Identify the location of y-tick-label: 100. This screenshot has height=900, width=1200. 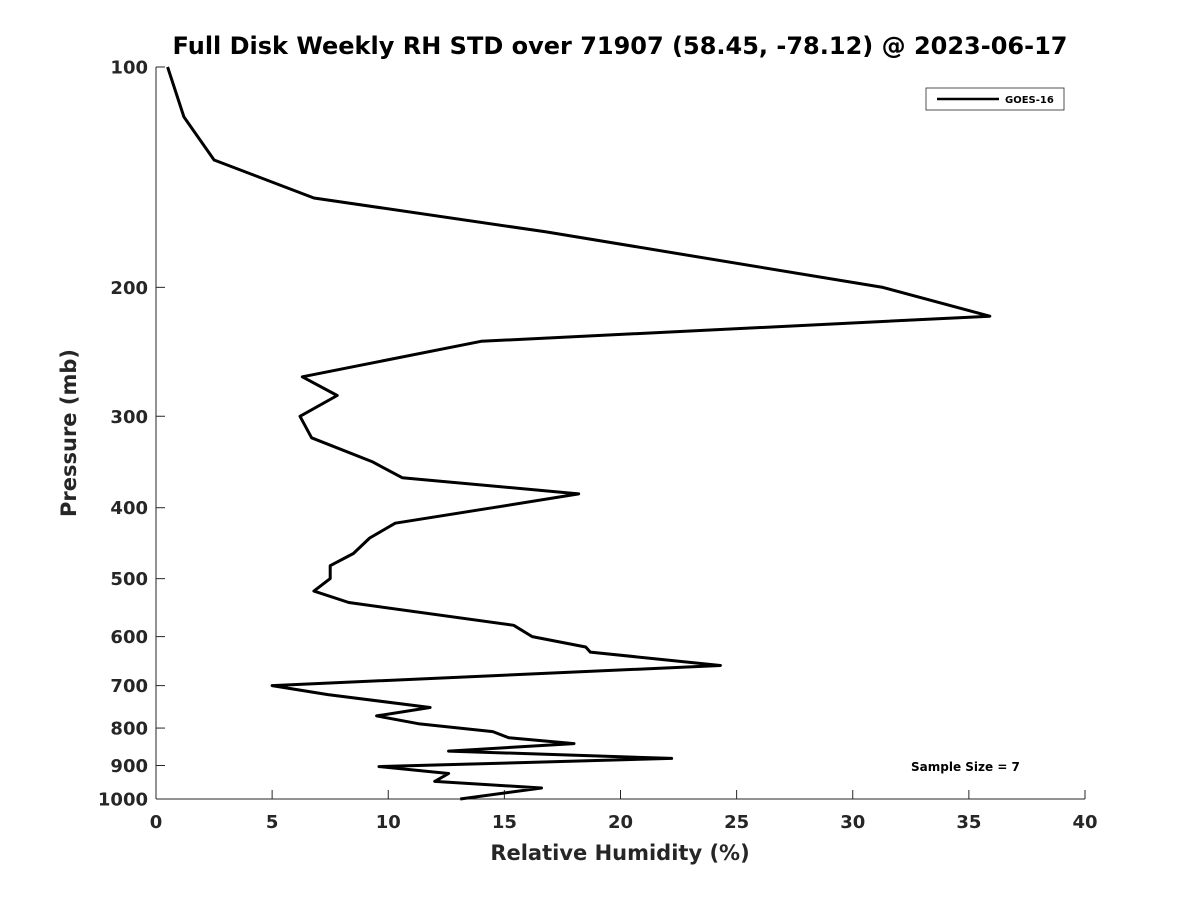
(129, 68).